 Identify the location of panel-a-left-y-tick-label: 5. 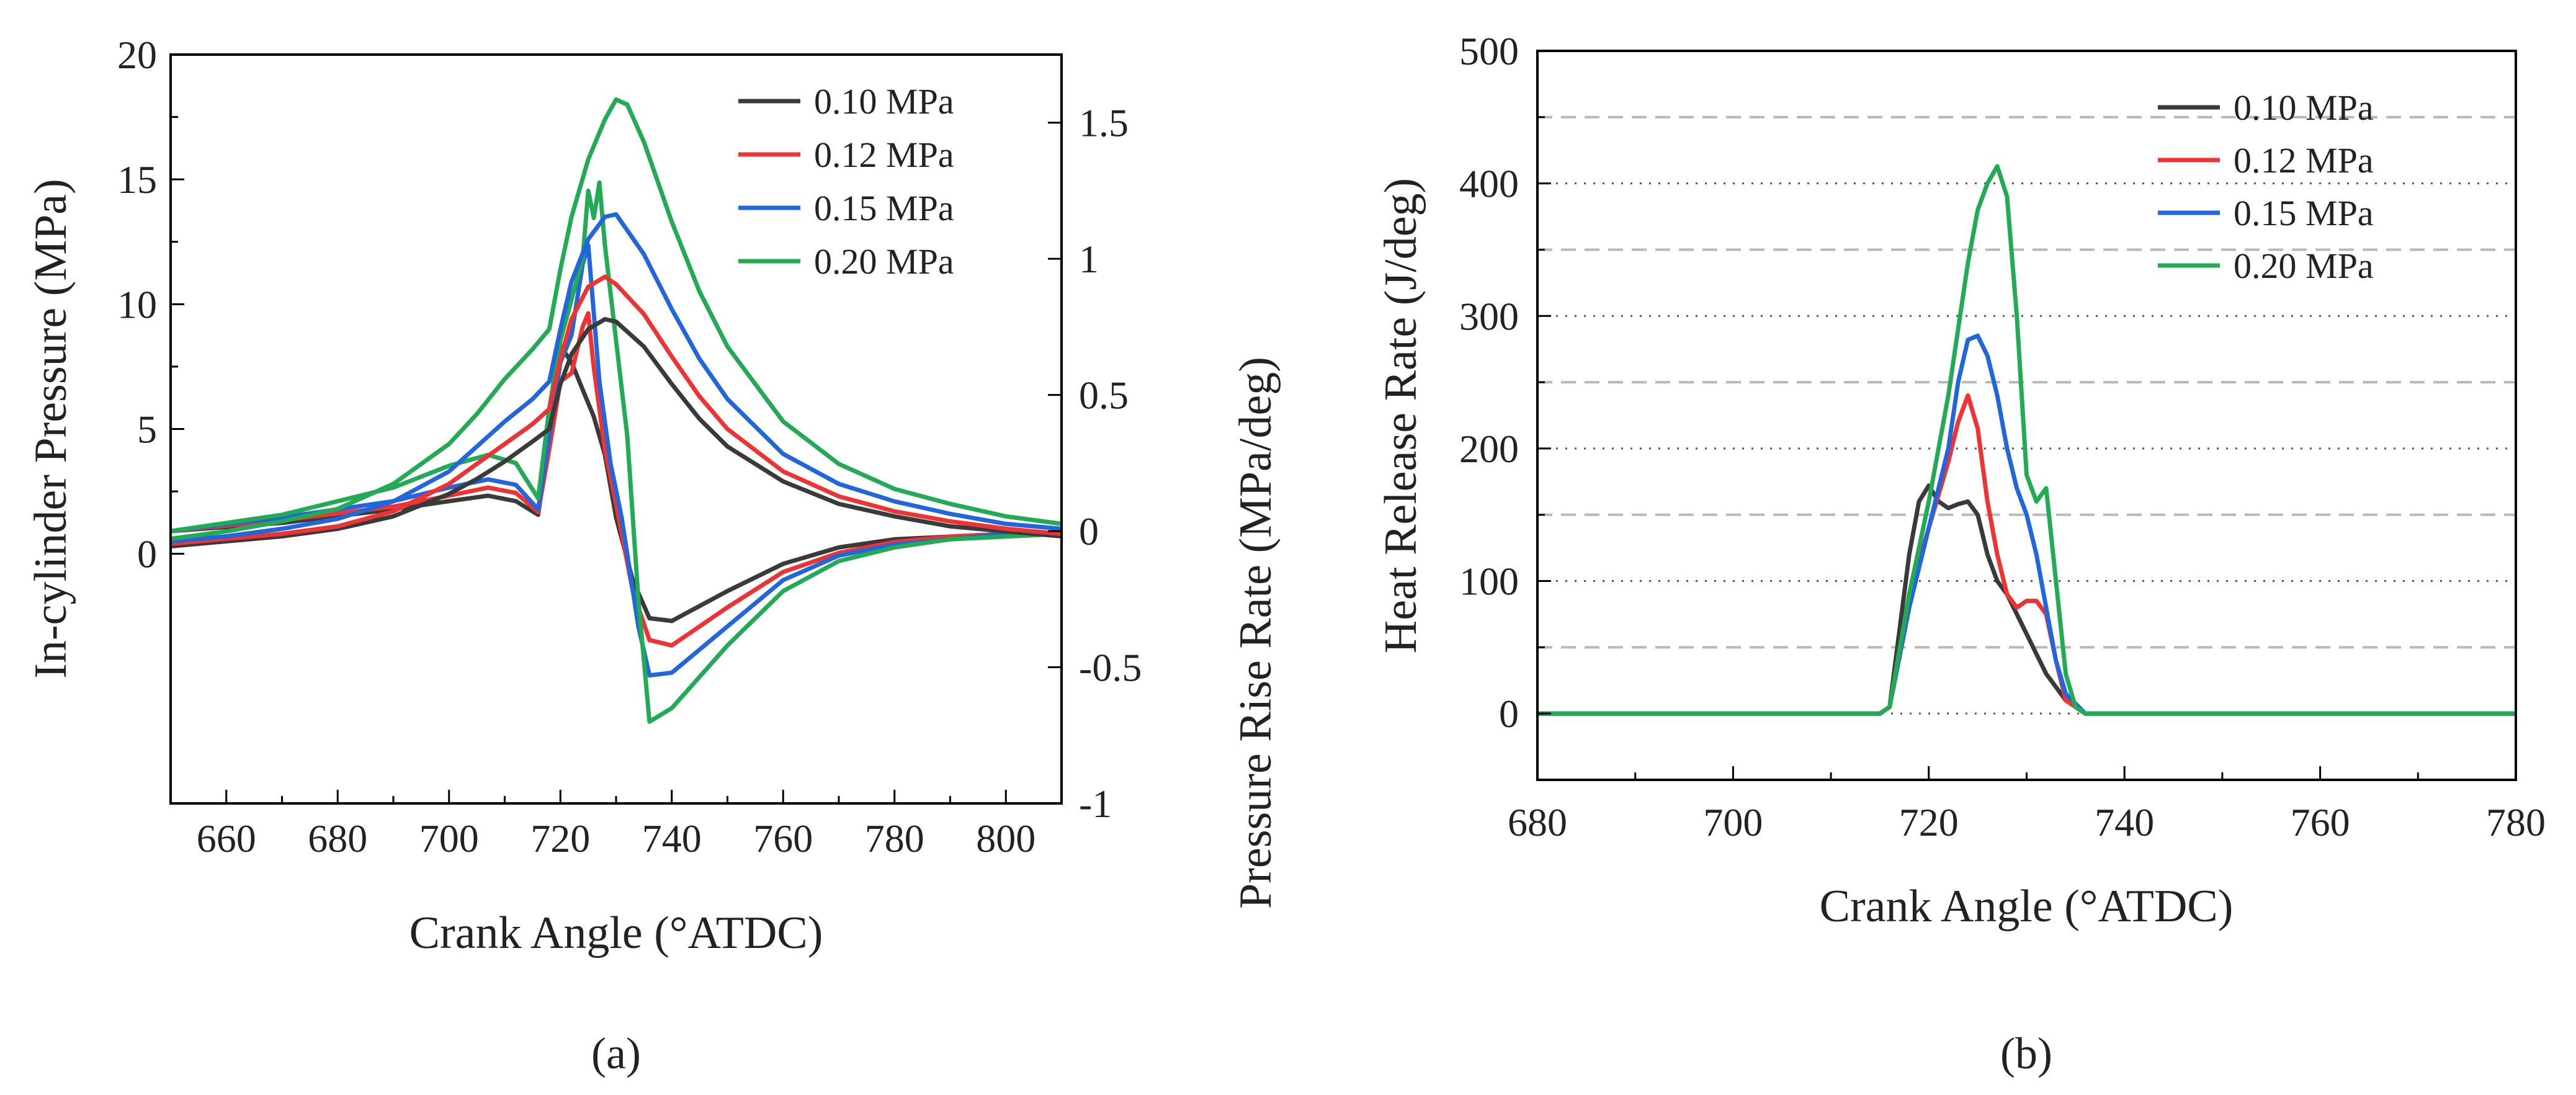
(147, 430).